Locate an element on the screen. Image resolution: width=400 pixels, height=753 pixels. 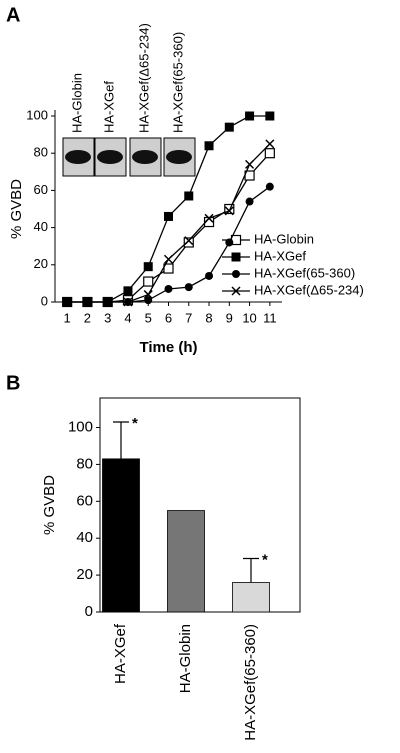
x-tick-label: 3 is located at coordinates (107, 317).